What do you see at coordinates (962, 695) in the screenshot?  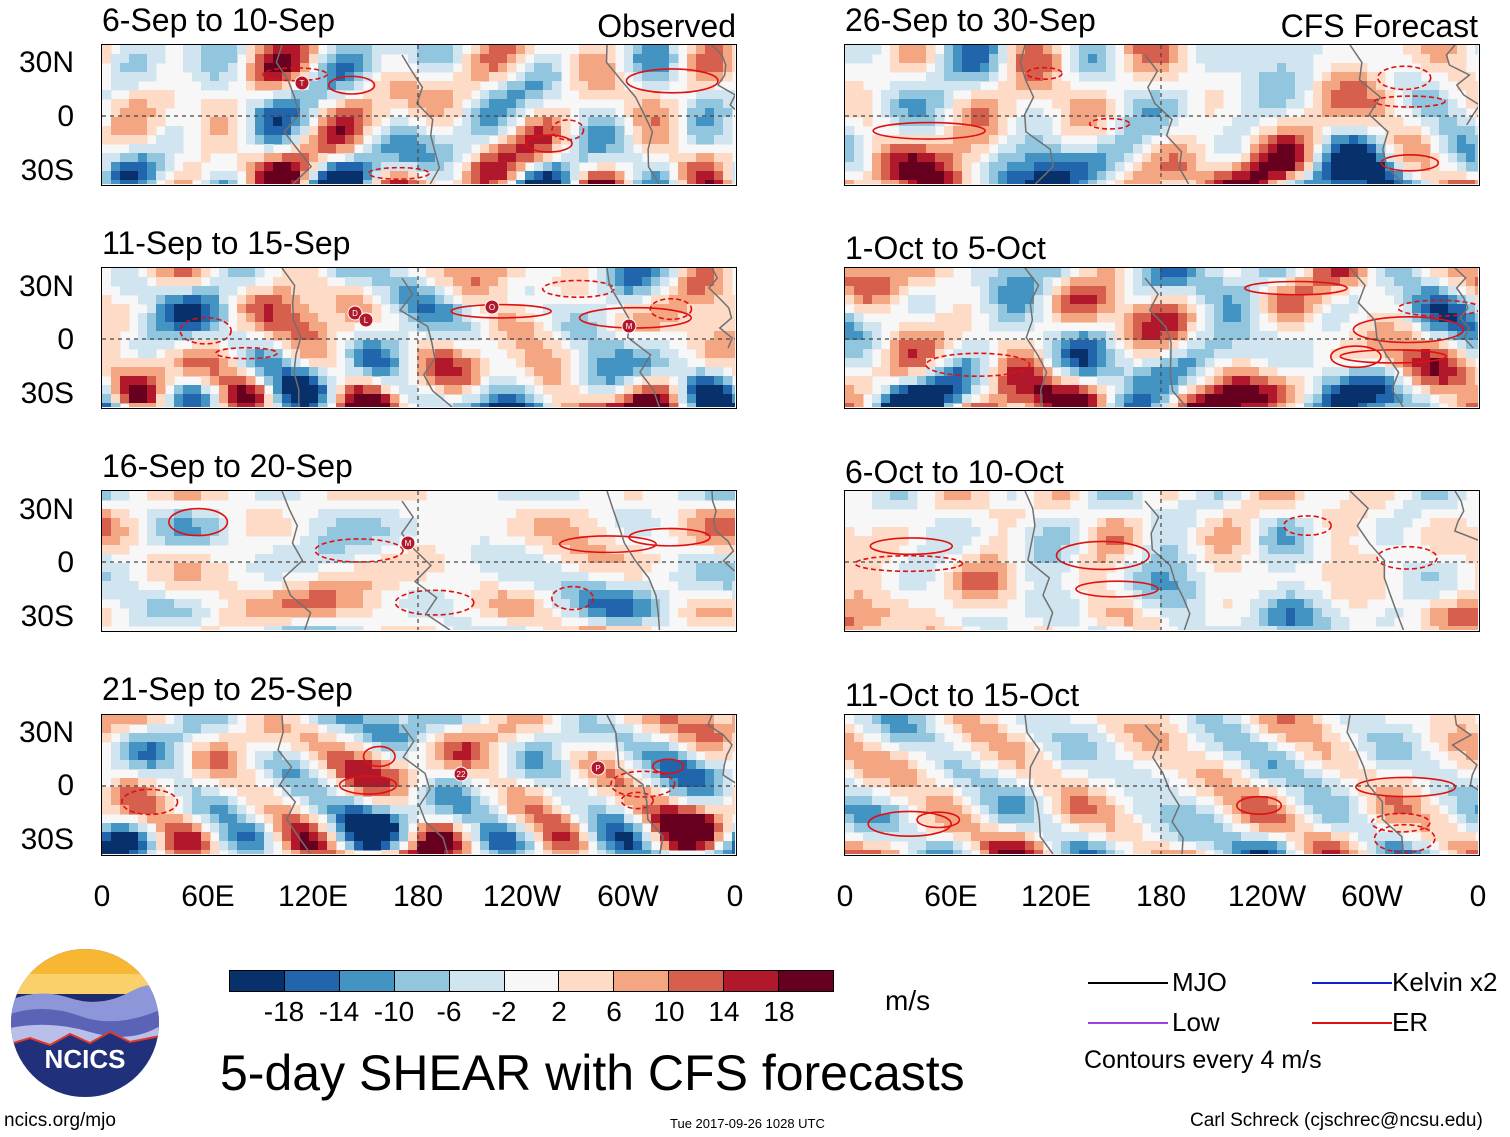 I see `panel-title-8: 11-Oct to 15-Oct` at bounding box center [962, 695].